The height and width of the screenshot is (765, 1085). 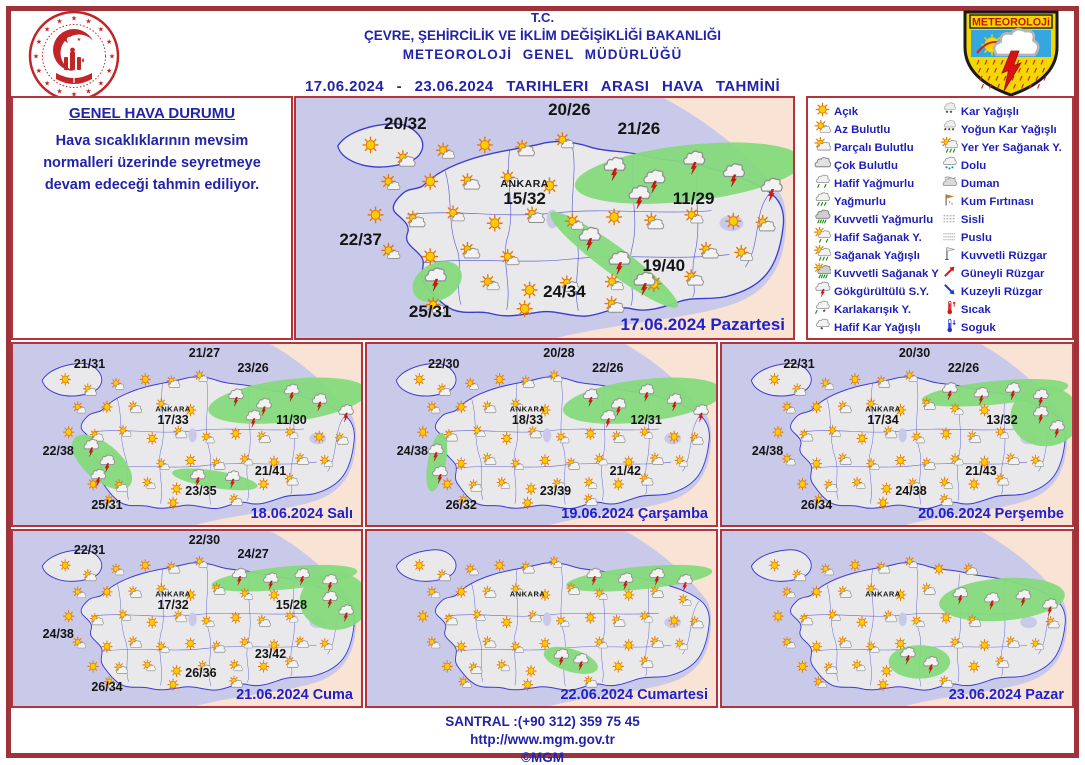 What do you see at coordinates (253, 553) in the screenshot?
I see `temperature-label-ne: 24/27` at bounding box center [253, 553].